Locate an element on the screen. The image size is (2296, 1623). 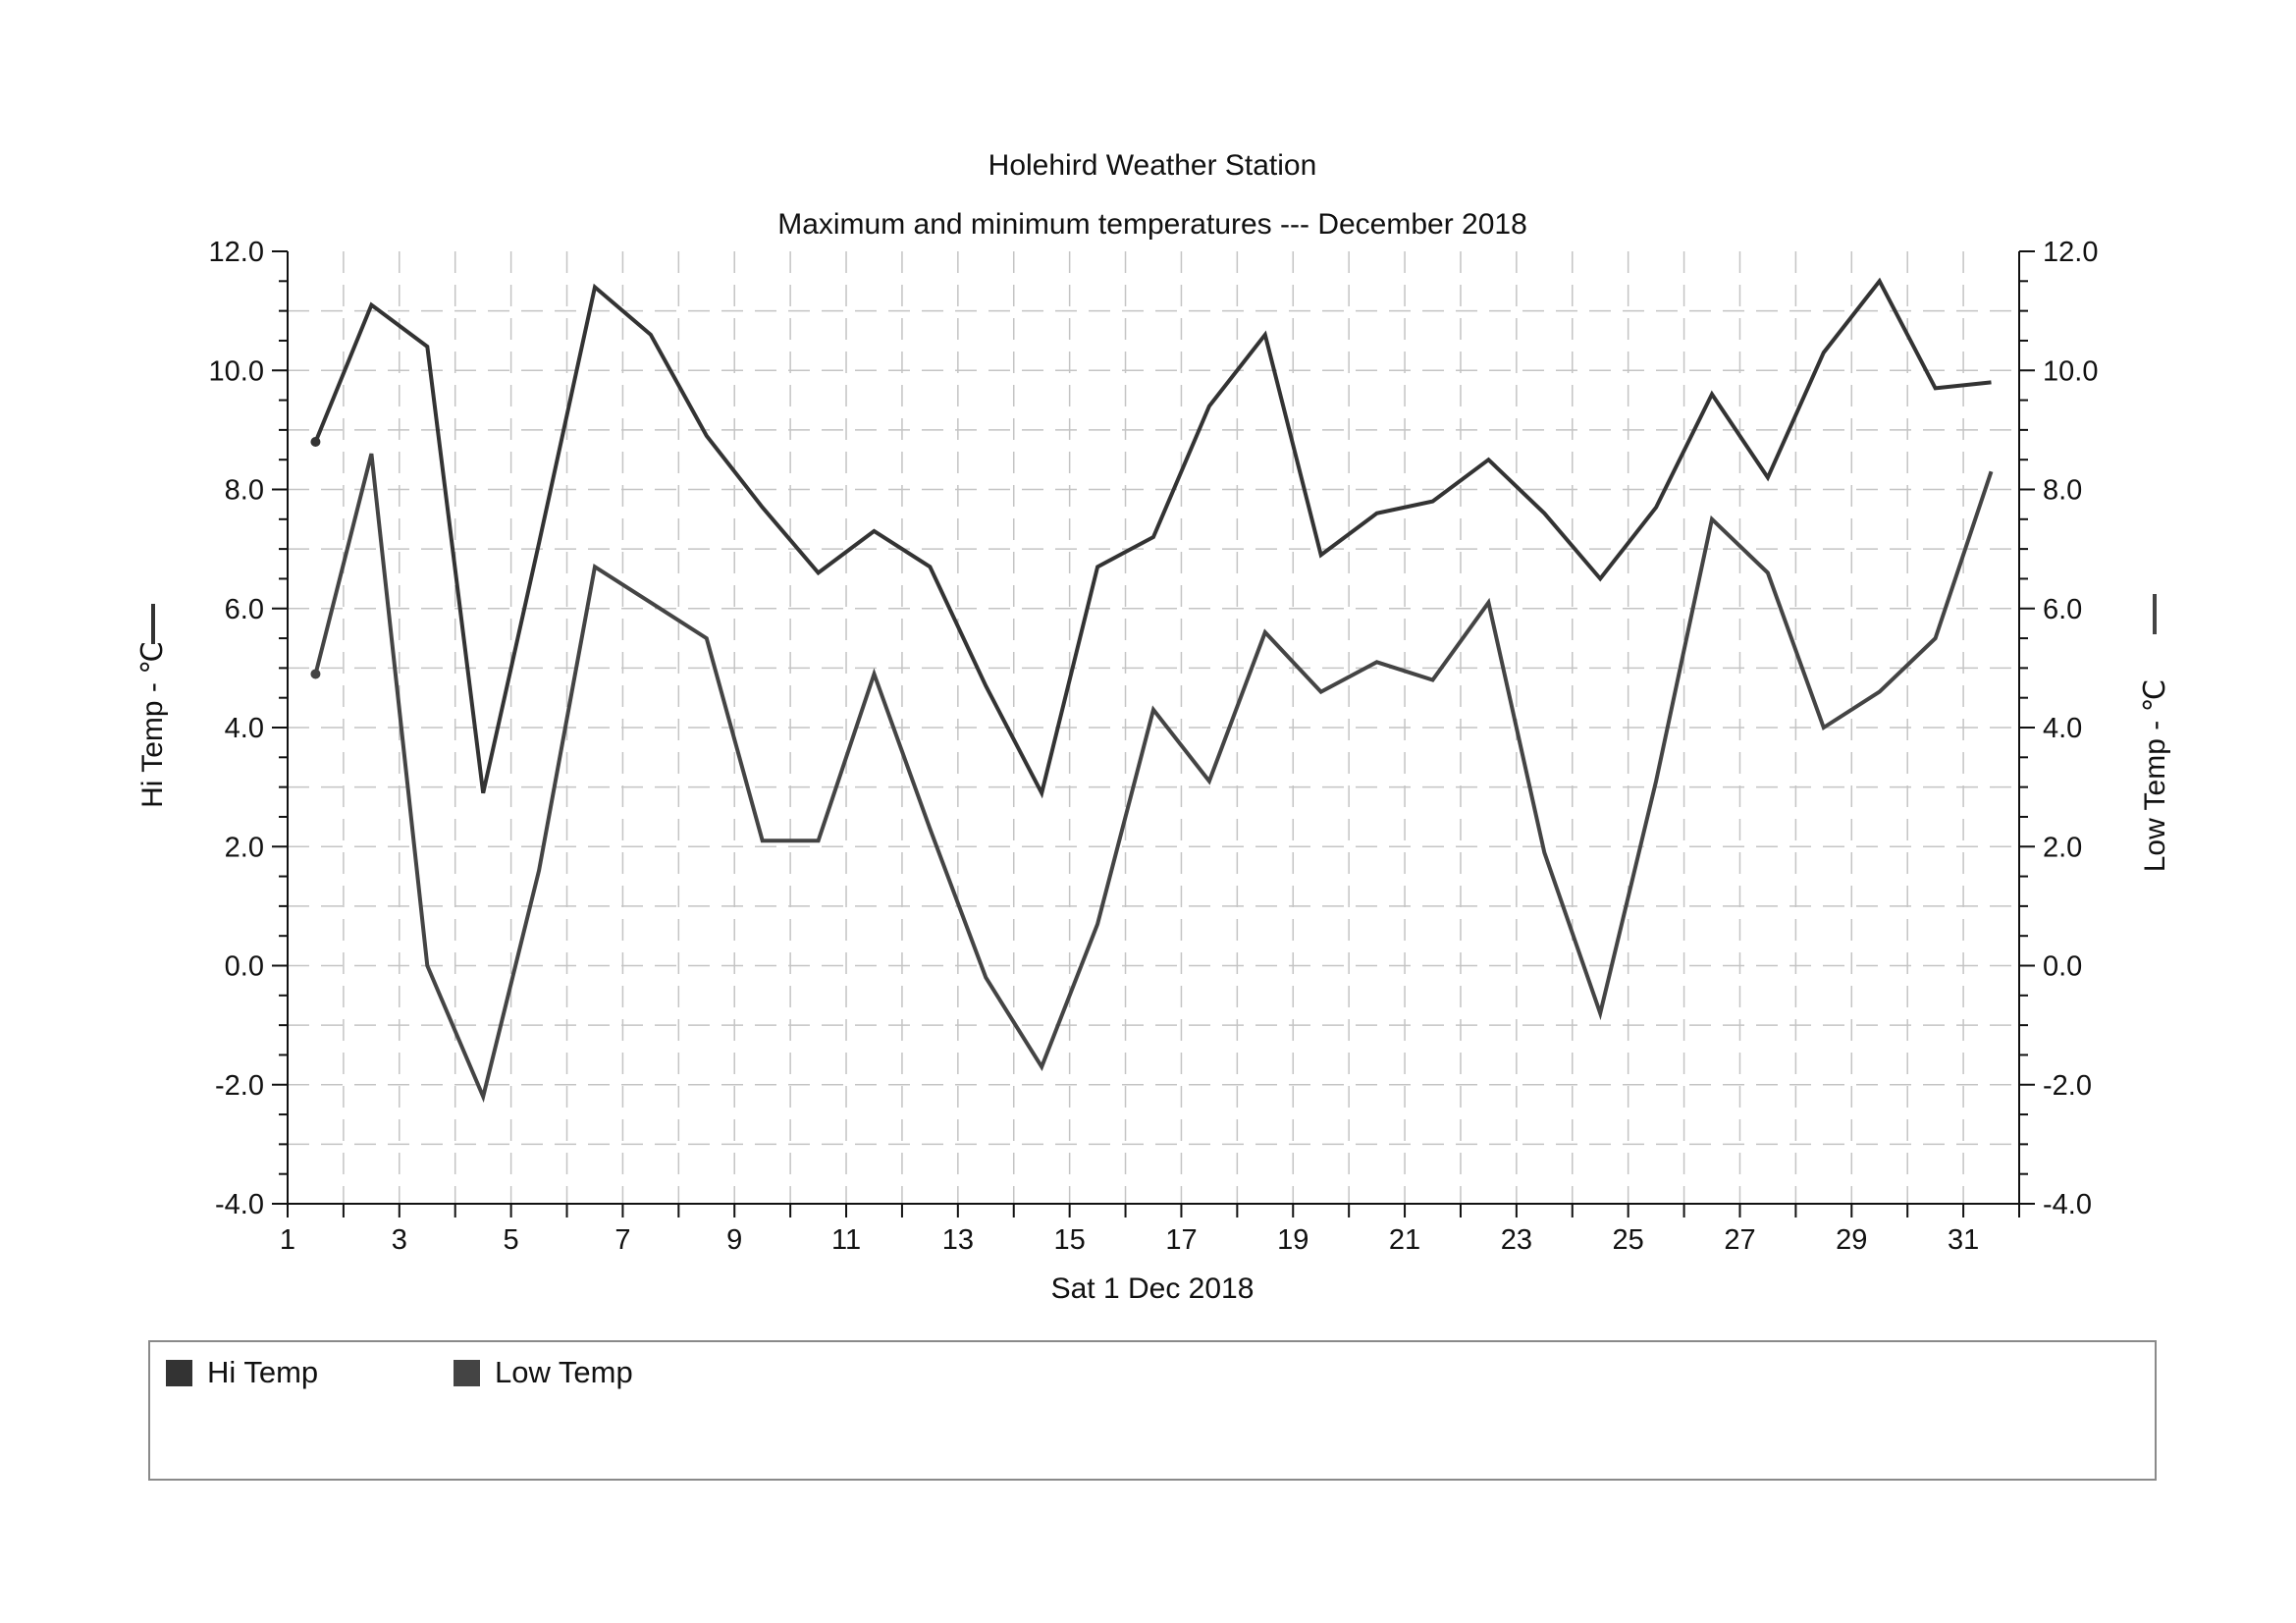
y-axis-right-label: Low Temp - ℃ is located at coordinates (2155, 776).